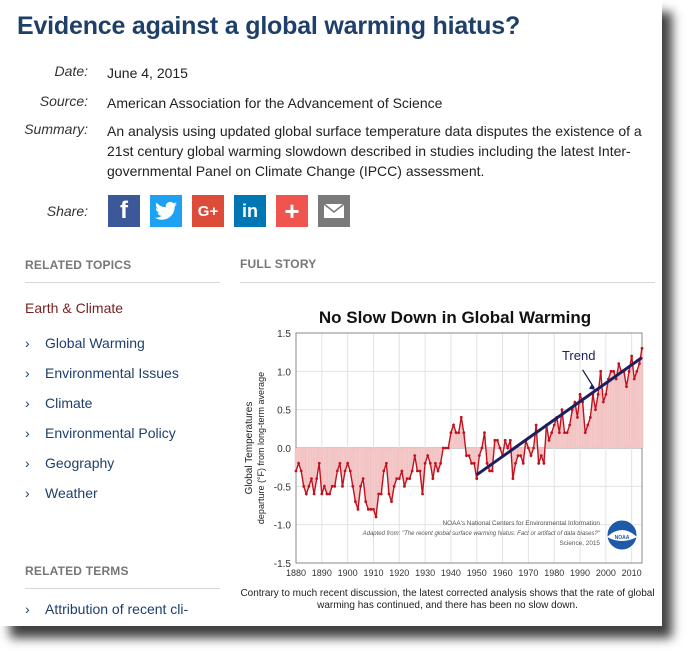  What do you see at coordinates (95, 343) in the screenshot?
I see `topic-label: Global Warming` at bounding box center [95, 343].